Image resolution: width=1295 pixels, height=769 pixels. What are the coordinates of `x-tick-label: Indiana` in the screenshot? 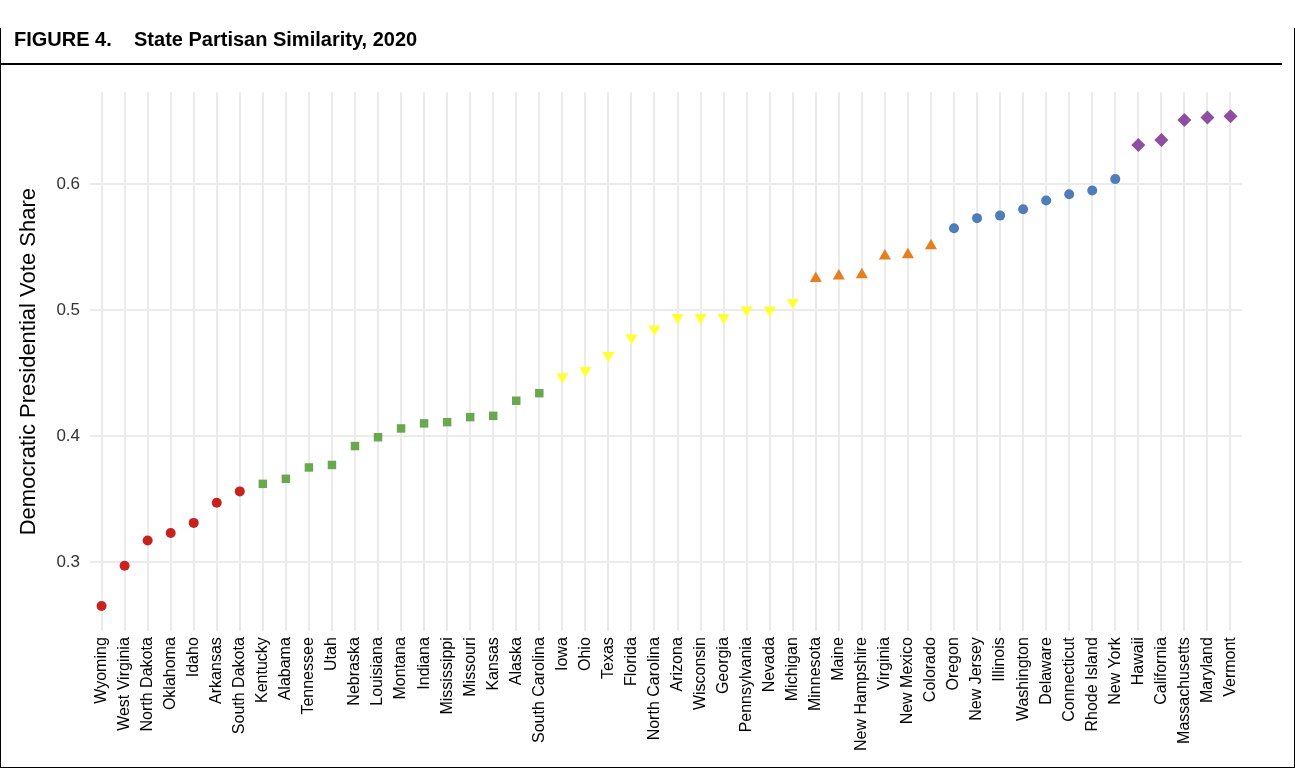 It's located at (423, 663).